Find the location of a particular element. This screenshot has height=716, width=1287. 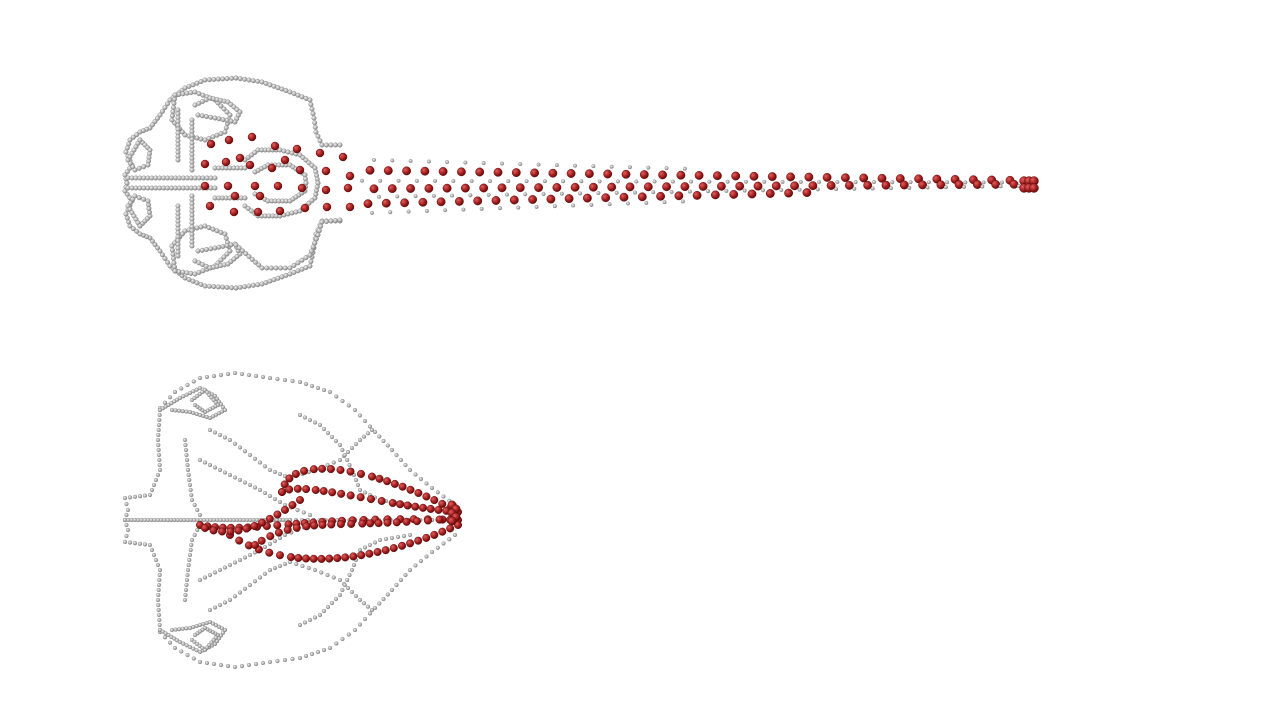

upper-inner-red-chain is located at coordinates (381, 501).